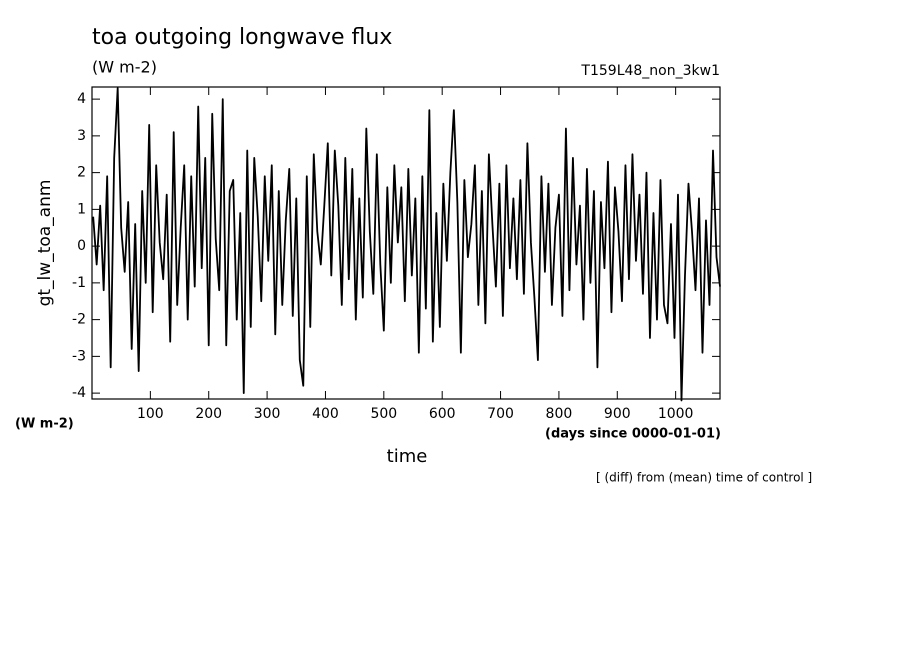 This screenshot has height=654, width=904. What do you see at coordinates (617, 414) in the screenshot?
I see `x-tick-label: 900` at bounding box center [617, 414].